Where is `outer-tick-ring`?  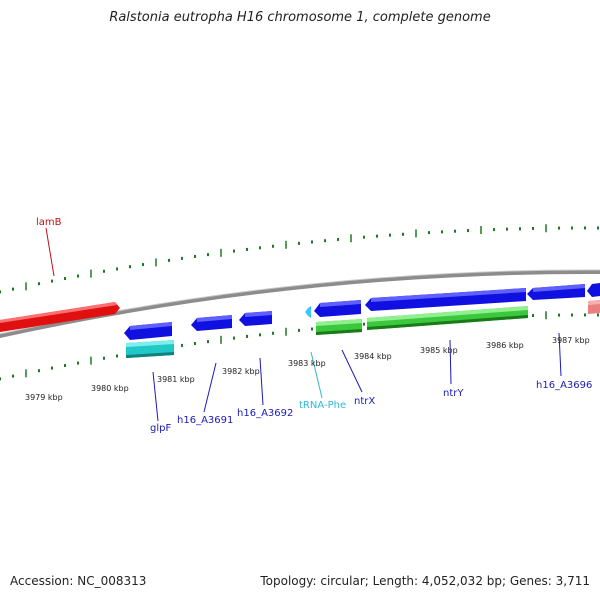
outer-tick-ring is located at coordinates (299, 259).